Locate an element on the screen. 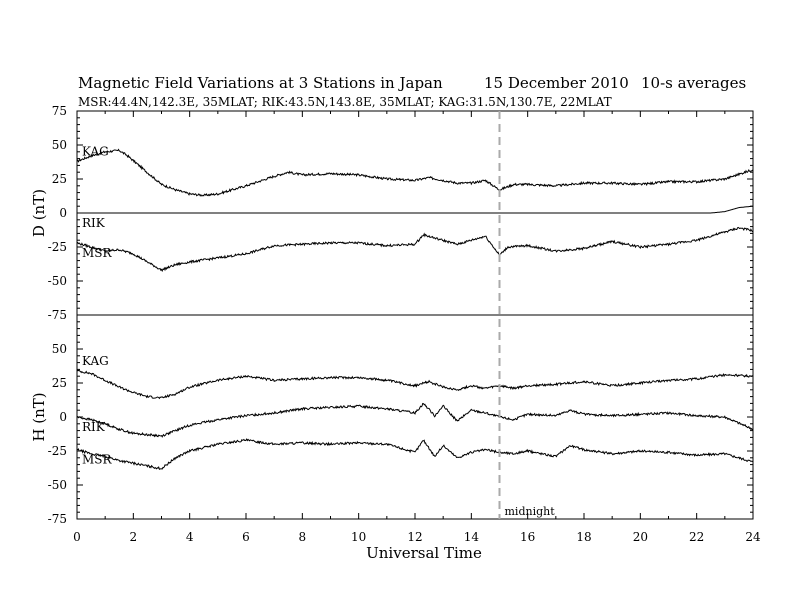 The image size is (792, 612). series-label-kag-d: KAG is located at coordinates (95, 151).